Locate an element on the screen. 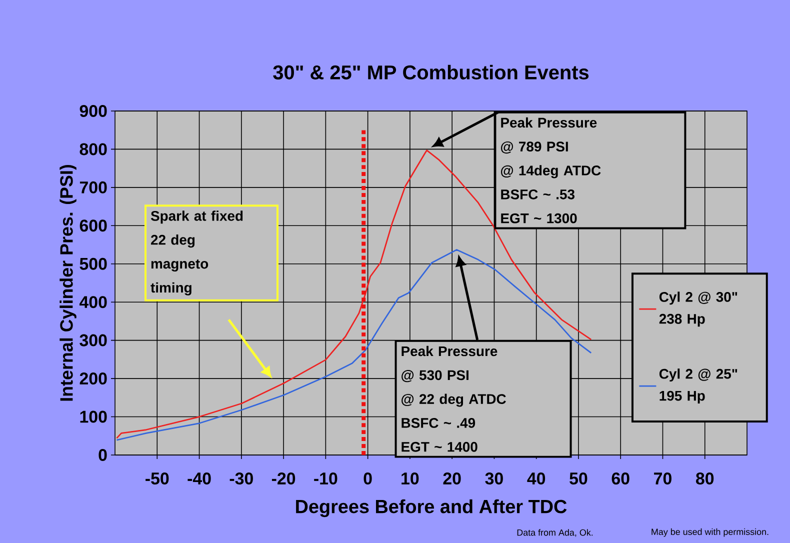 The image size is (790, 543). x-tick-label: 40 is located at coordinates (536, 478).